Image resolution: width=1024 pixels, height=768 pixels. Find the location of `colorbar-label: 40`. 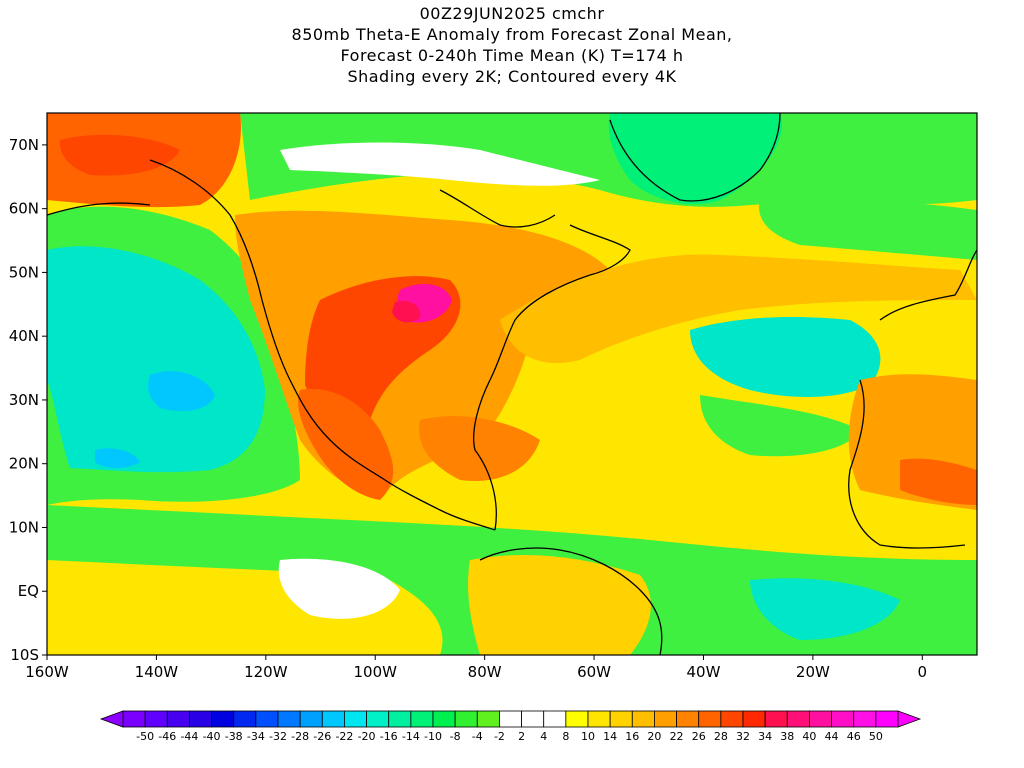

colorbar-label: 40 is located at coordinates (809, 736).